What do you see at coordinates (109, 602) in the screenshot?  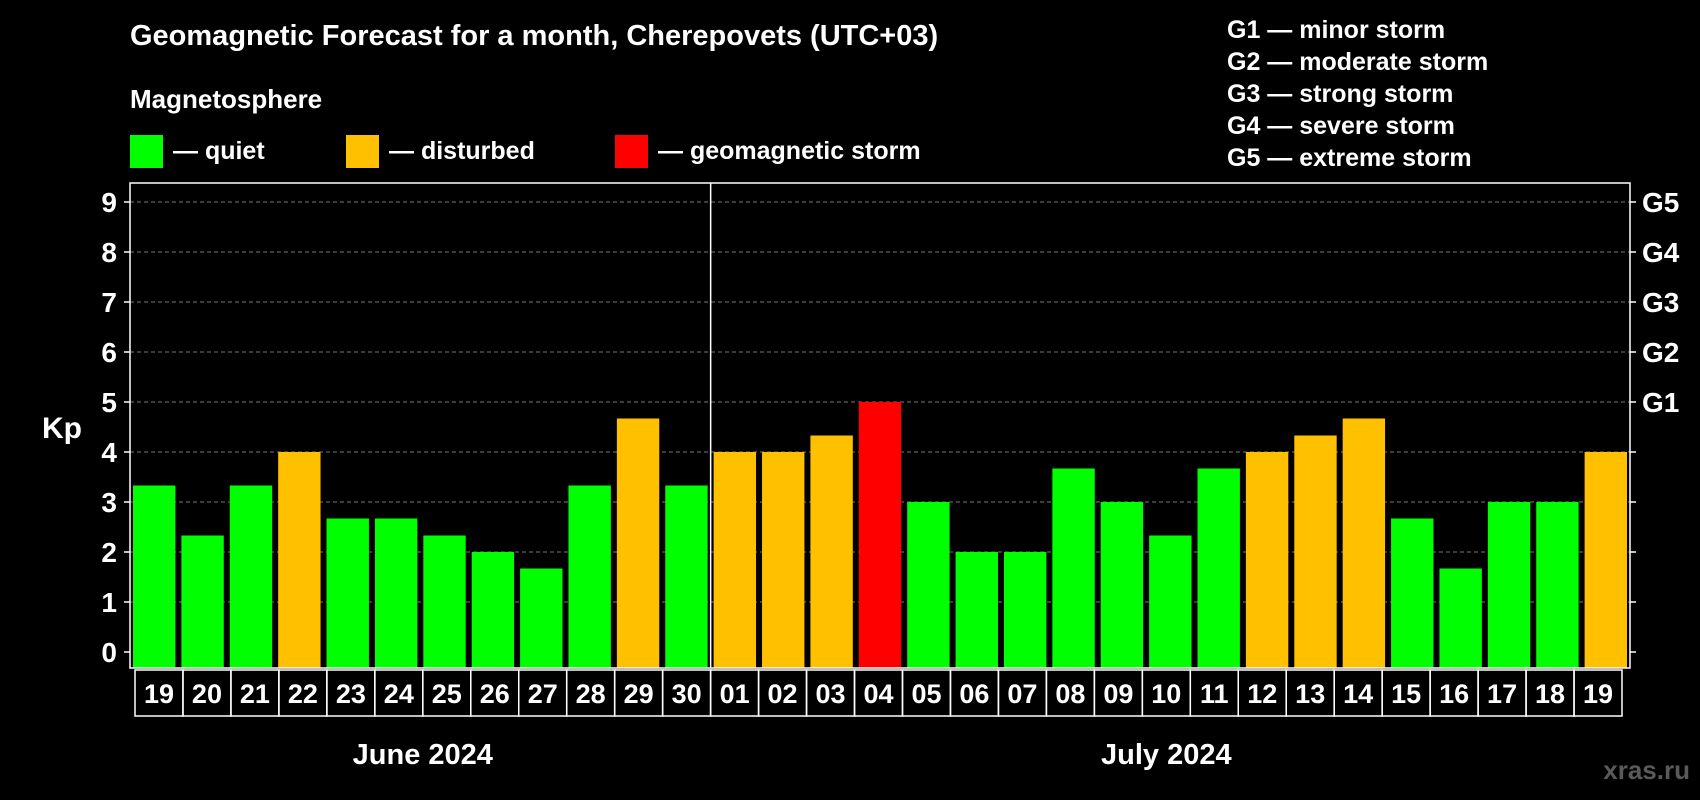 I see `y-tick-label: 1` at bounding box center [109, 602].